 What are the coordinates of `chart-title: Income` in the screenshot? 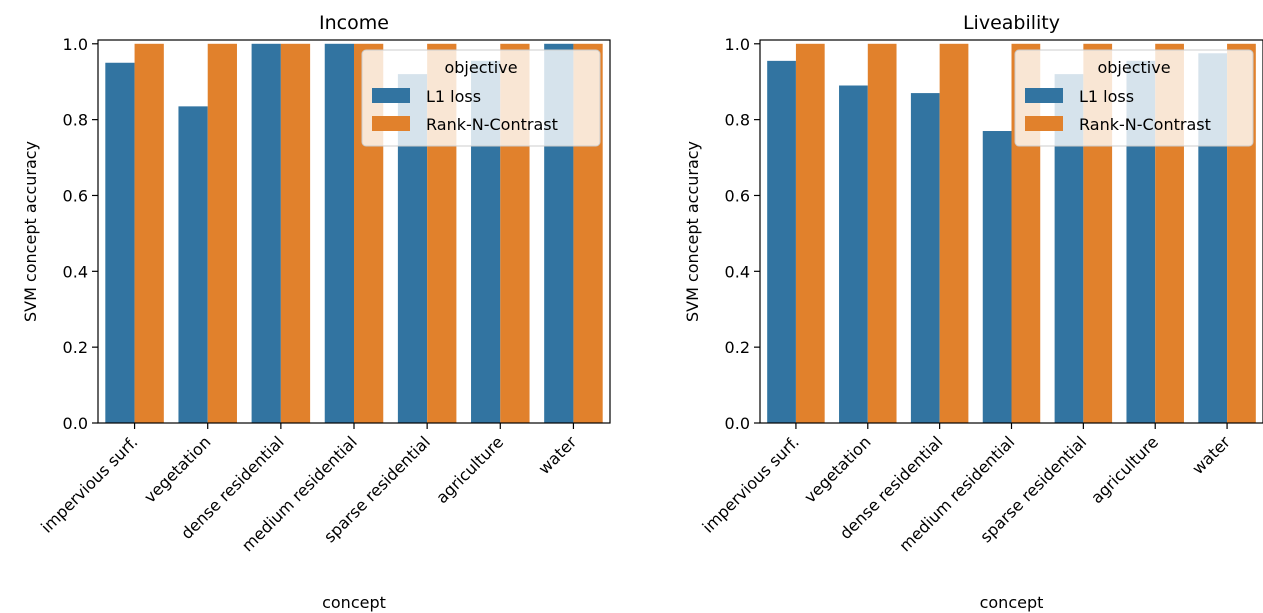 It's located at (354, 23).